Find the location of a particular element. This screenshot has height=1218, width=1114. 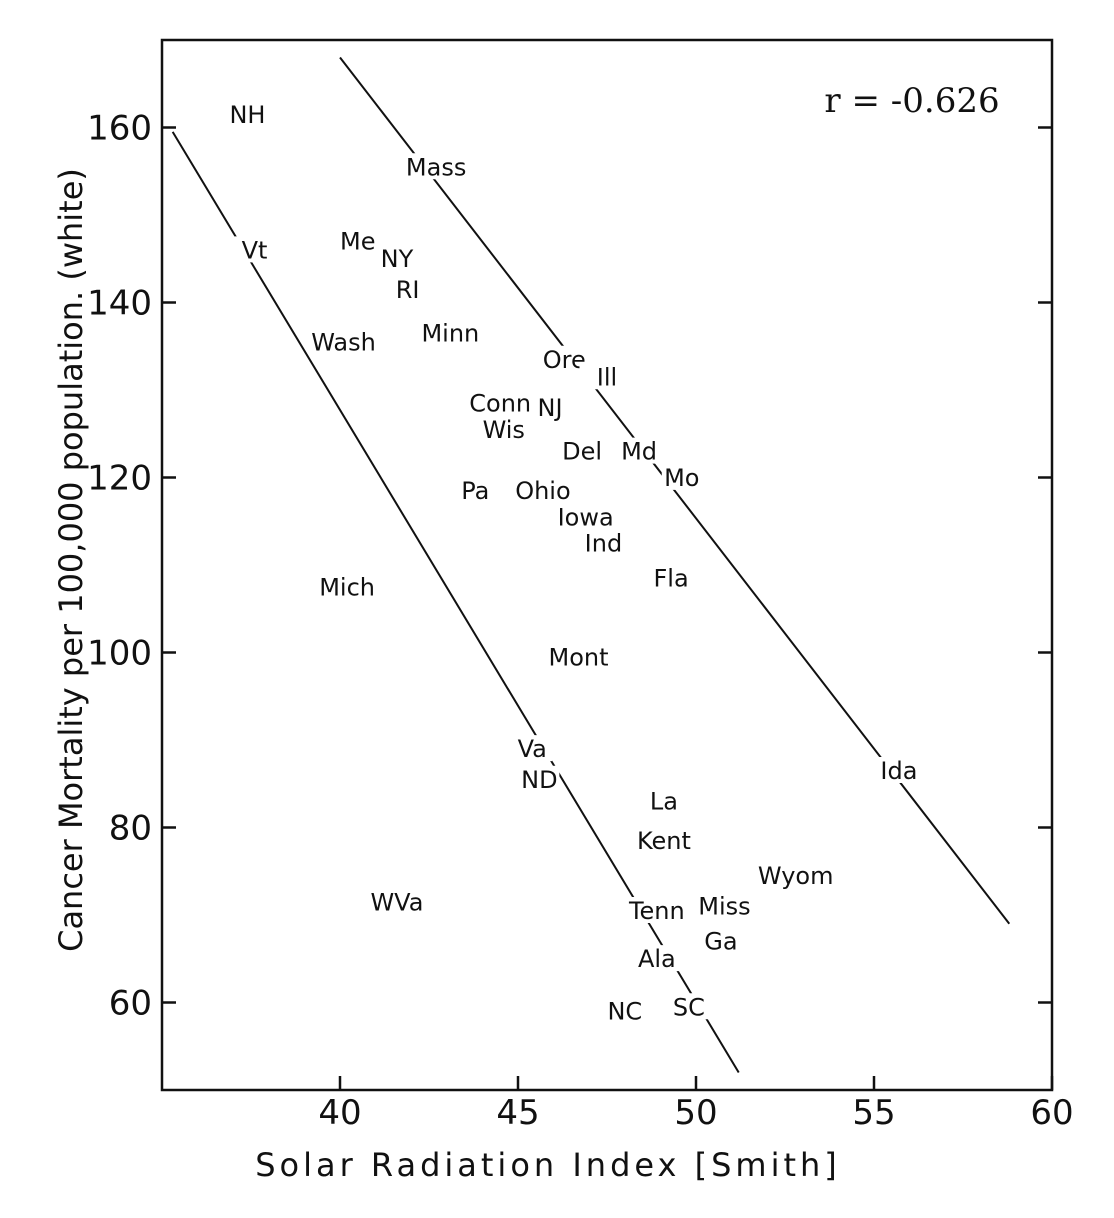

point-wyom: Wyom is located at coordinates (796, 876).